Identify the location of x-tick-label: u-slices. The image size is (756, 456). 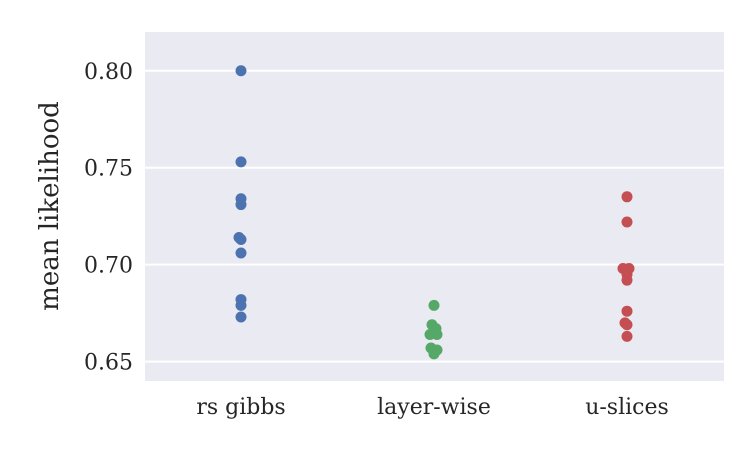
(627, 407).